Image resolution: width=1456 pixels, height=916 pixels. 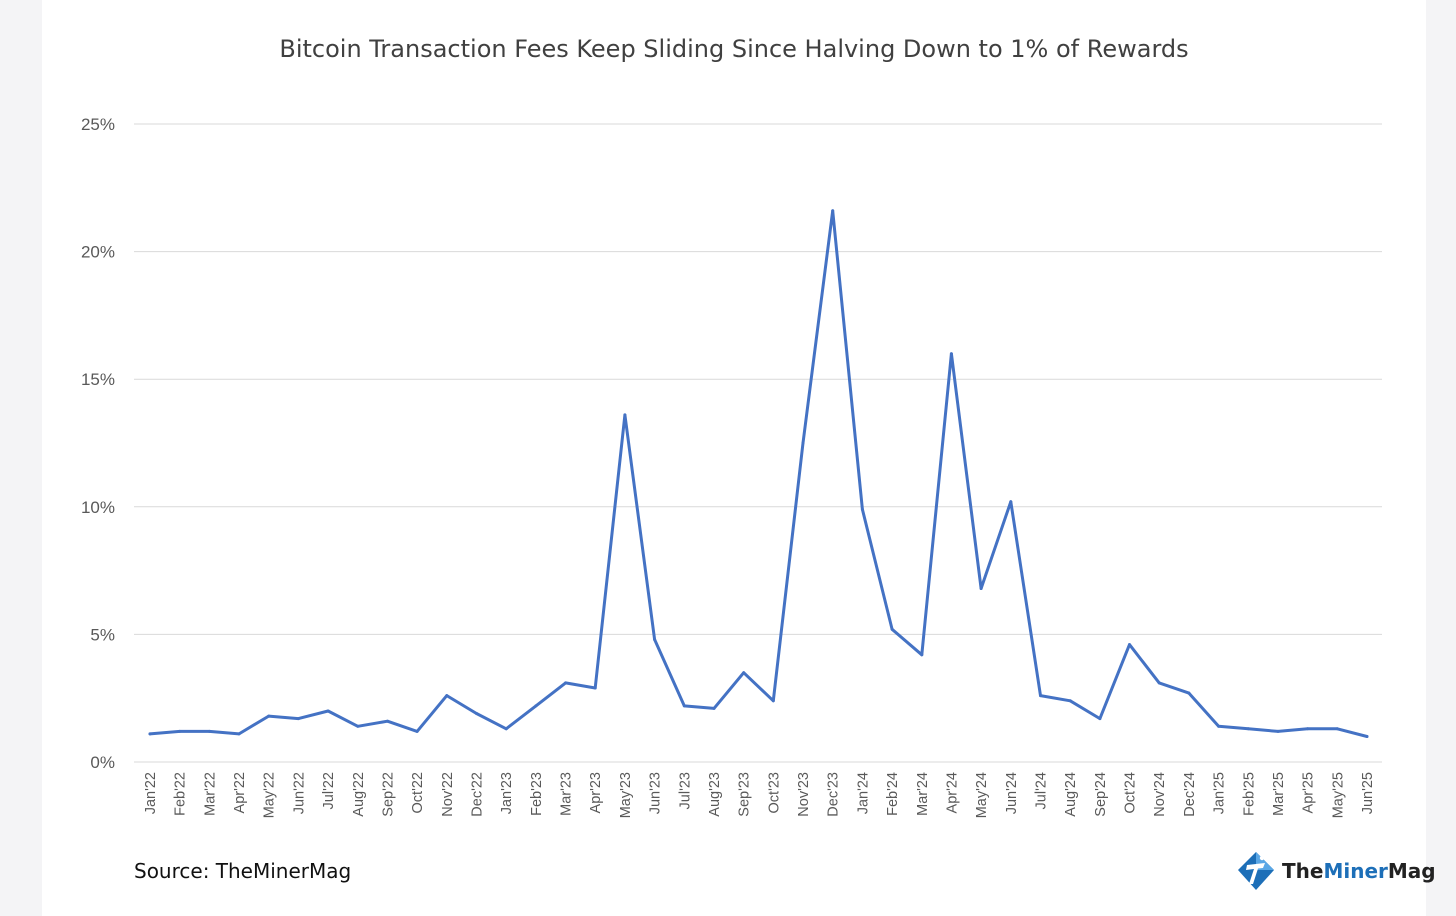 What do you see at coordinates (240, 792) in the screenshot?
I see `x-tick-label: Apr'22` at bounding box center [240, 792].